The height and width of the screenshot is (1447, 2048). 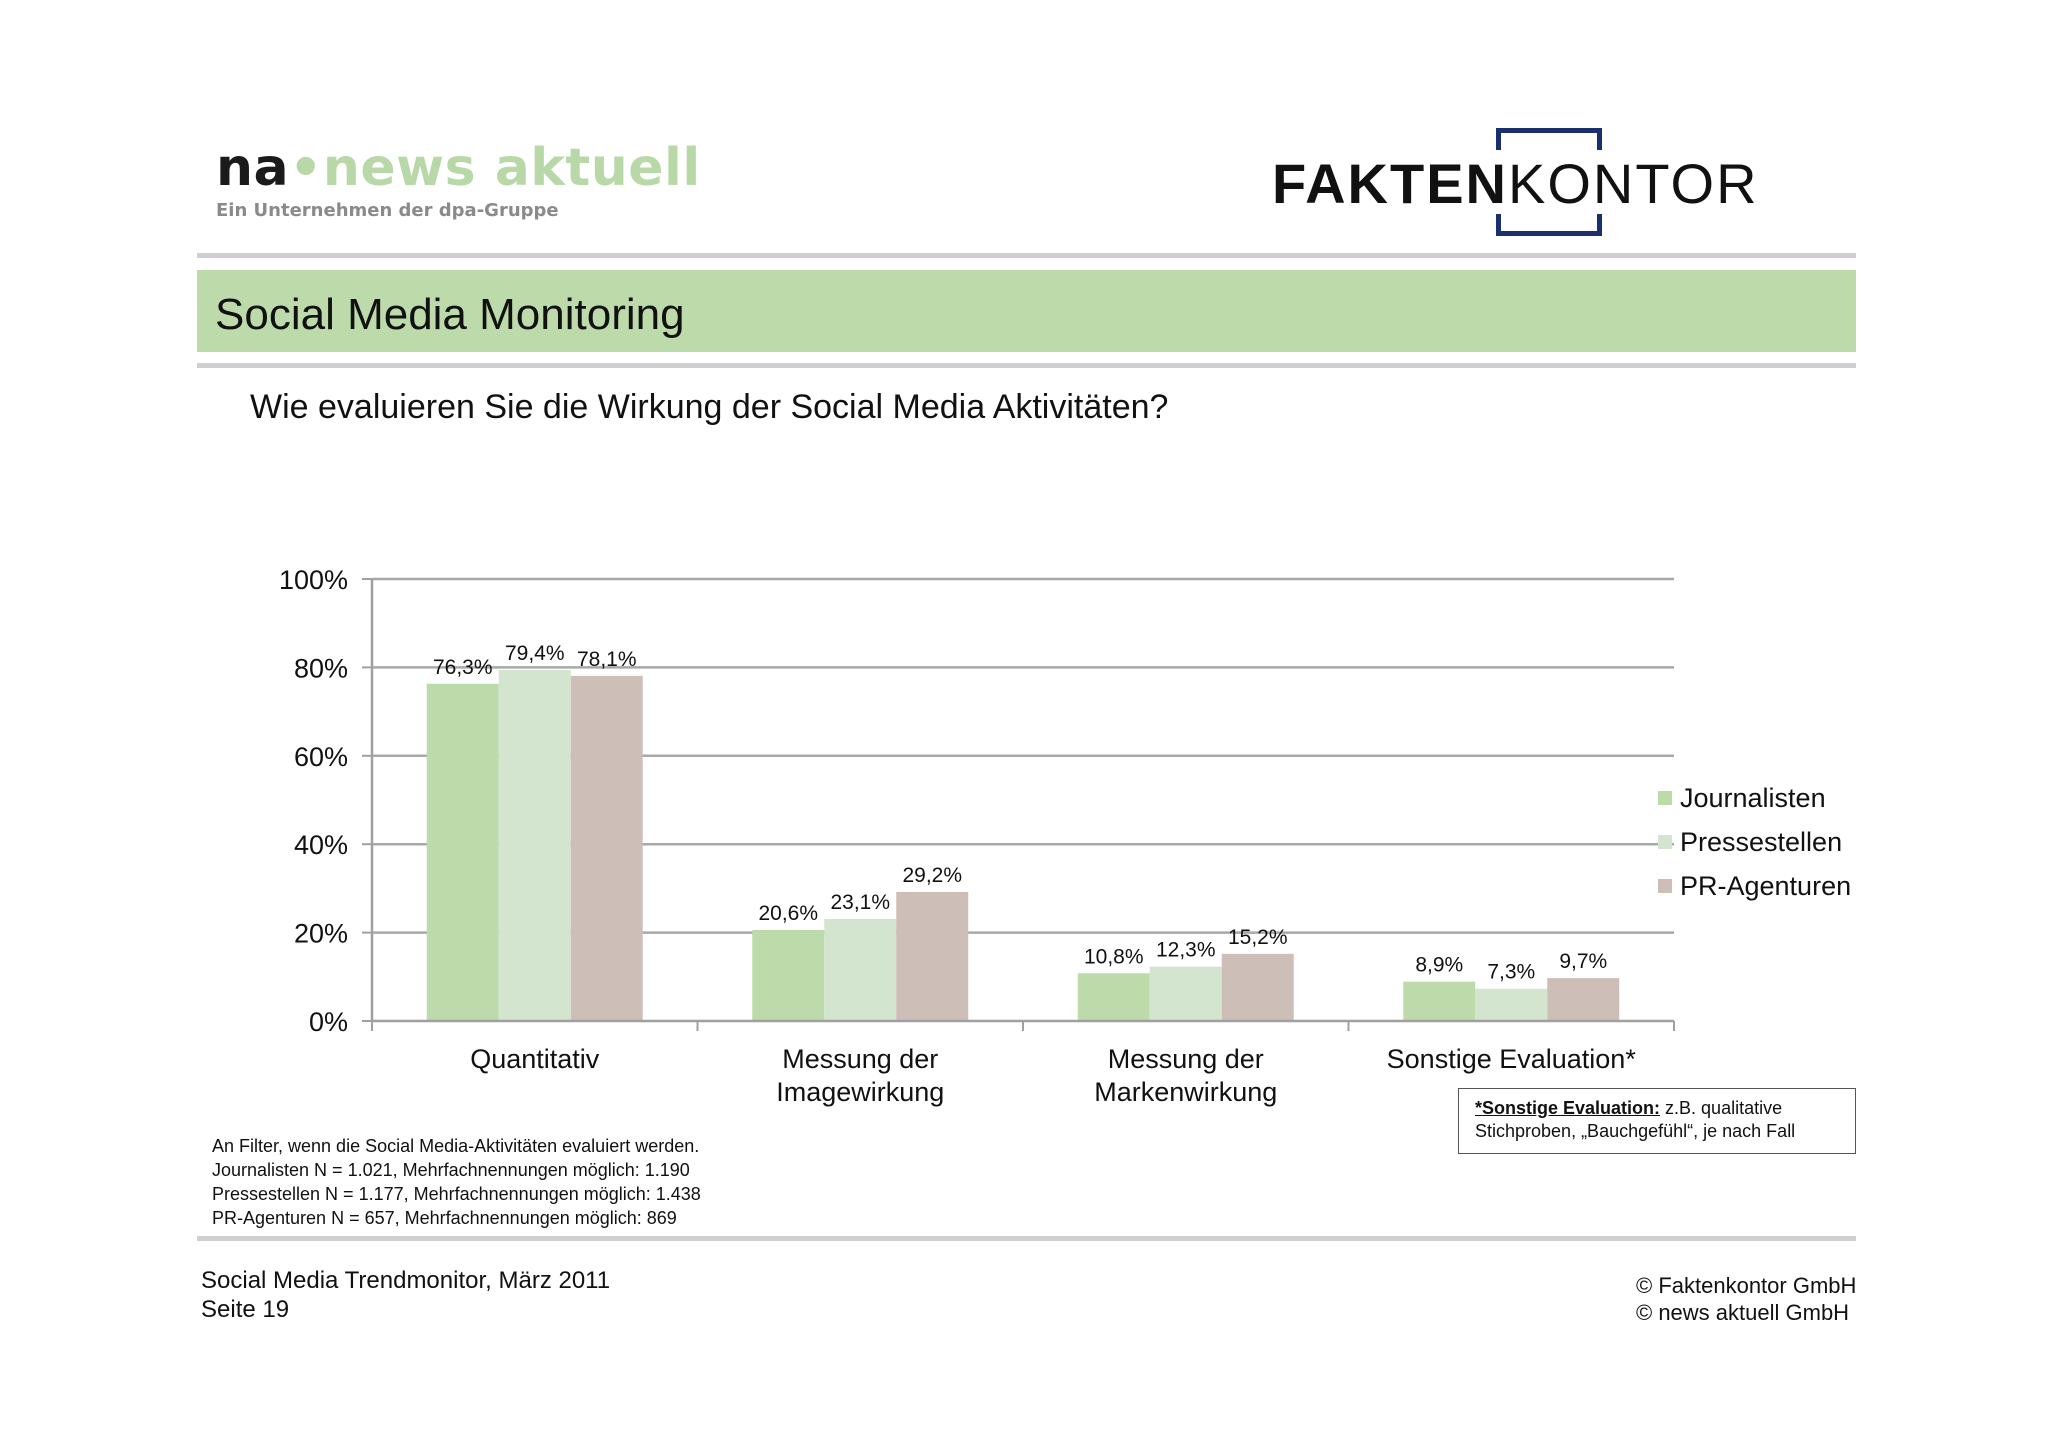 I want to click on page-title: Social Media Monitoring, so click(x=450, y=314).